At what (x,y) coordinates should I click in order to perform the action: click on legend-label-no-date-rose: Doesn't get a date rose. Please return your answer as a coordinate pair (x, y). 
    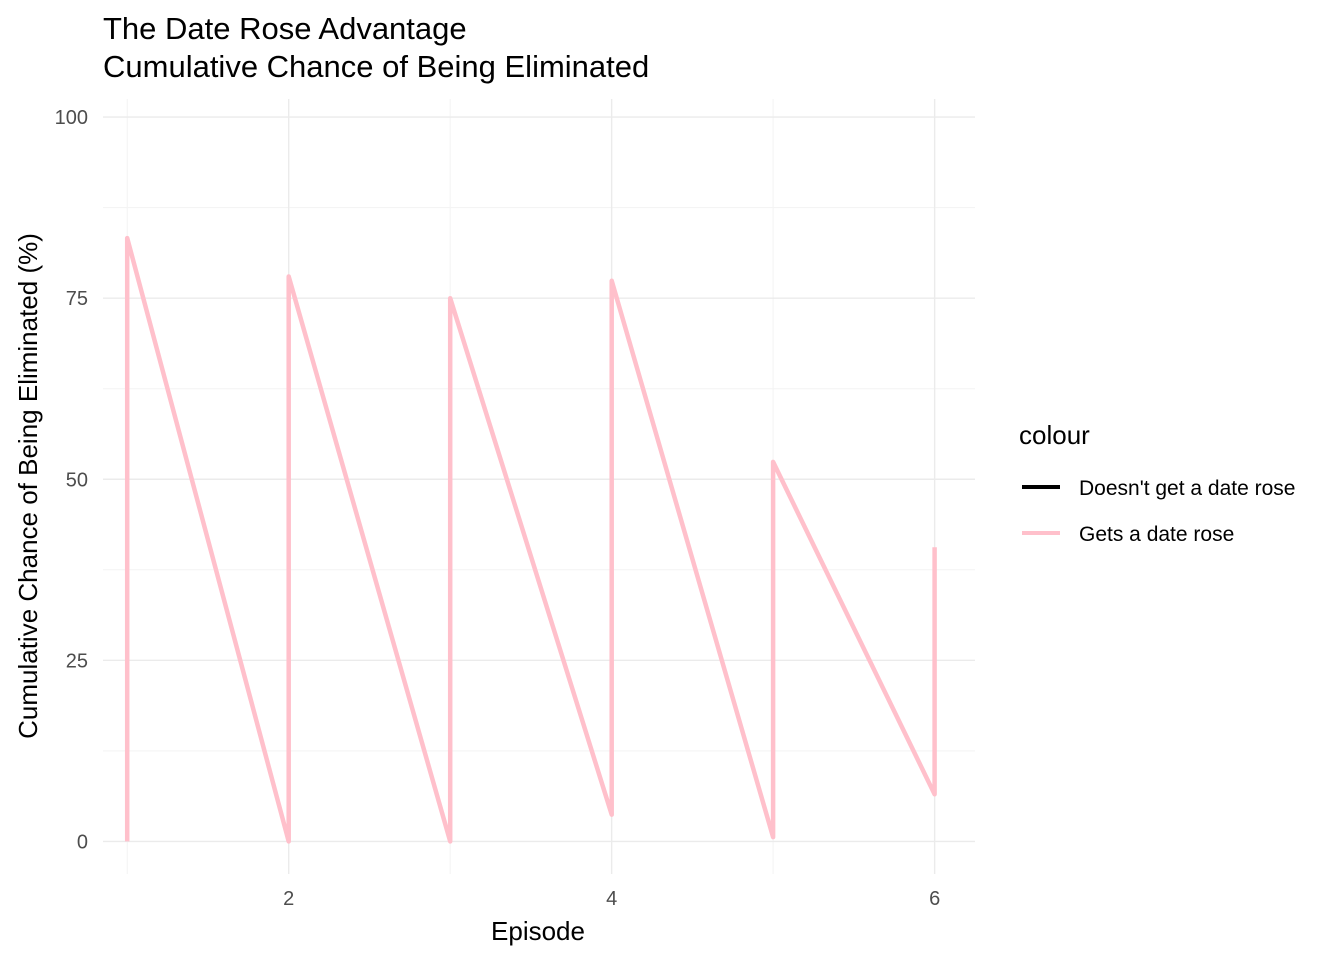
    Looking at the image, I should click on (1187, 488).